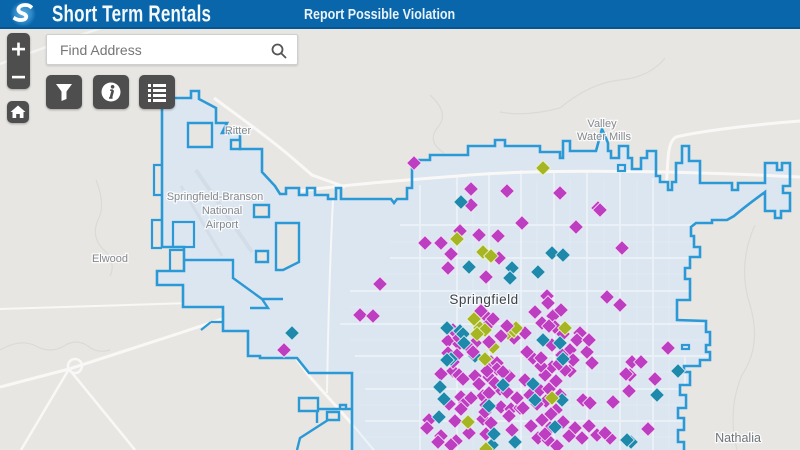 The height and width of the screenshot is (450, 800). What do you see at coordinates (602, 124) in the screenshot?
I see `svg-text: Valley` at bounding box center [602, 124].